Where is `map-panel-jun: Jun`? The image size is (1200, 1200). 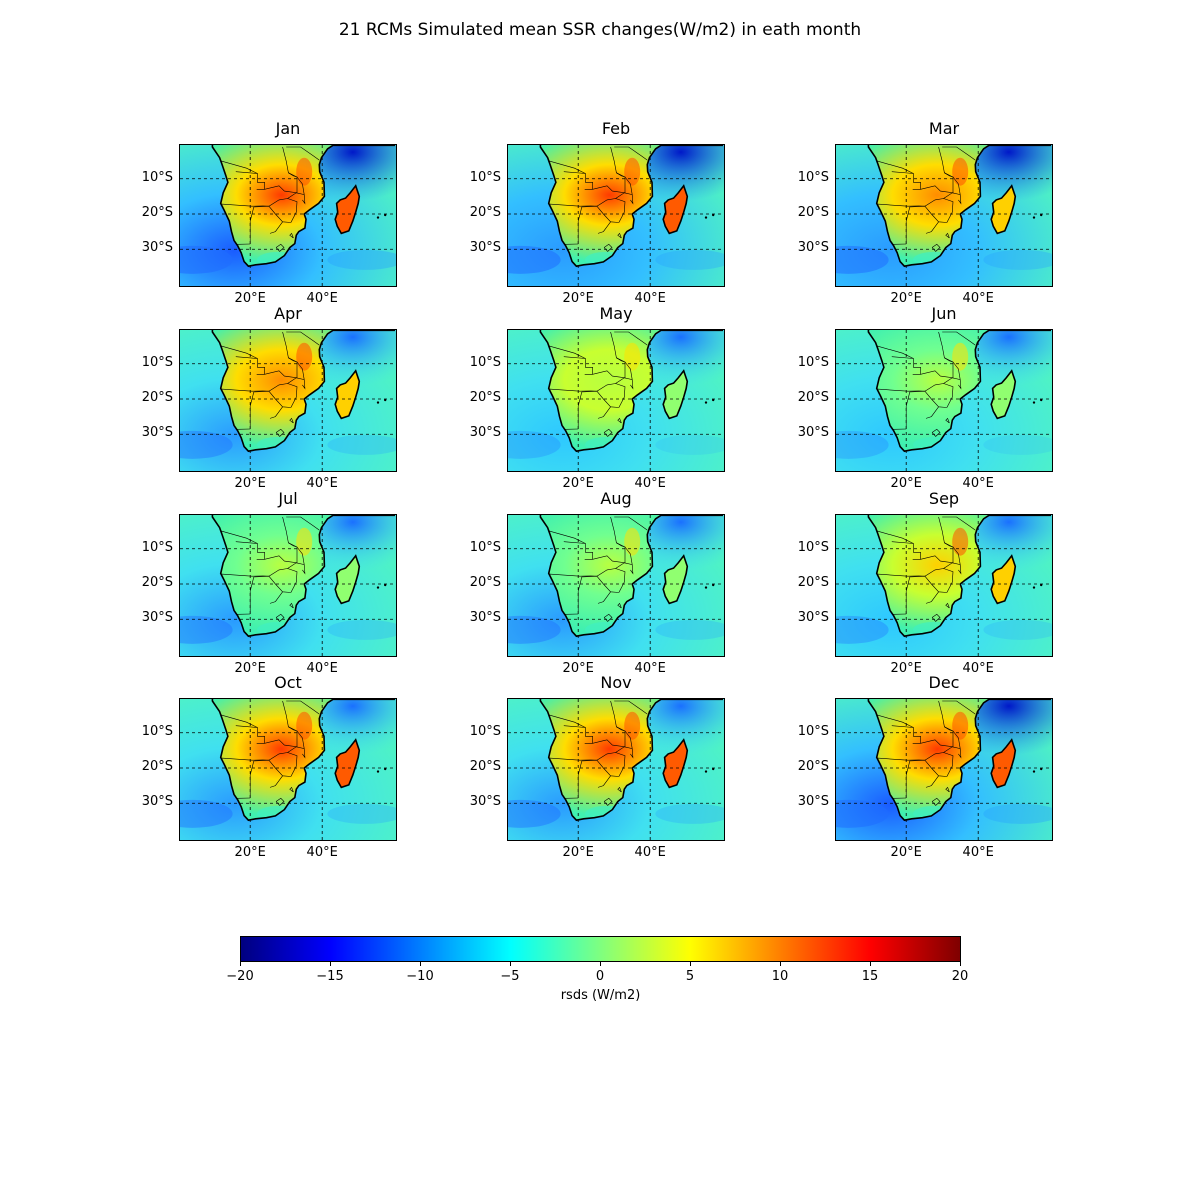 map-panel-jun: Jun is located at coordinates (925, 397).